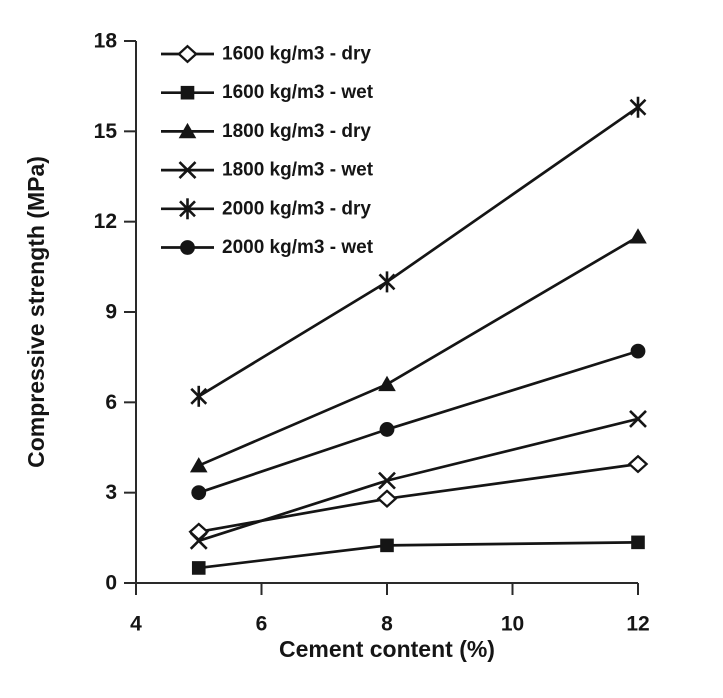 The image size is (723, 698). Describe the element at coordinates (105, 221) in the screenshot. I see `y-tick-label: 12` at that location.